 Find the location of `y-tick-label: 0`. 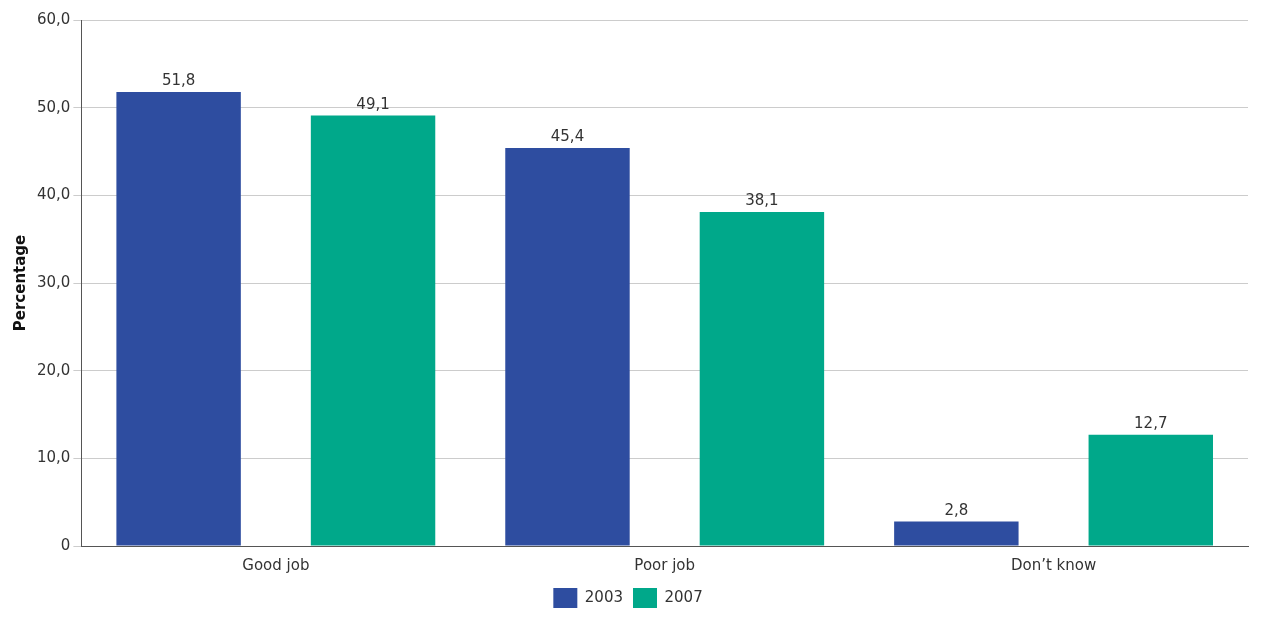

y-tick-label: 0 is located at coordinates (65, 544).